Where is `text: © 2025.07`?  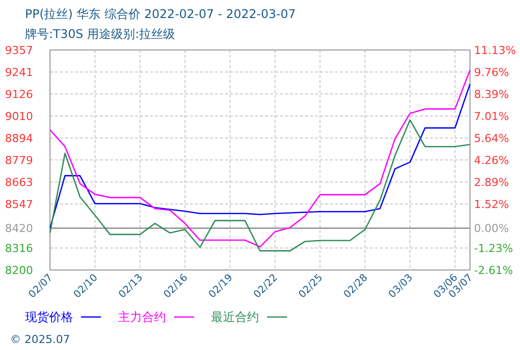 text: © 2025.07 is located at coordinates (40, 339).